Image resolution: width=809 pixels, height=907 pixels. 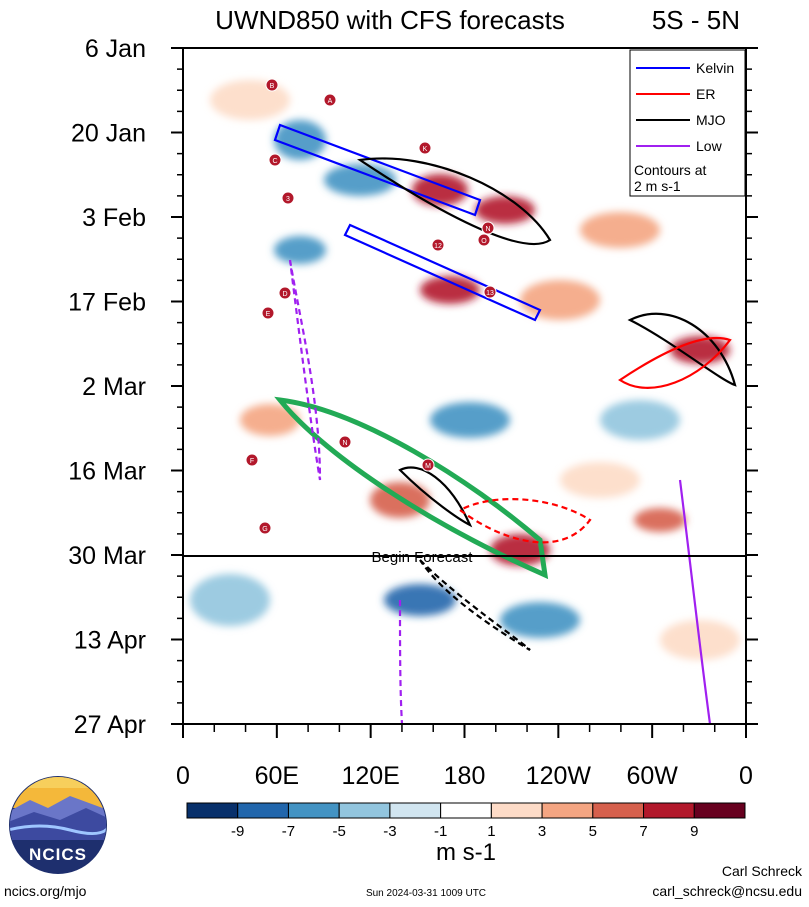 I want to click on y-tick-label: 16 Mar, so click(x=107, y=472).